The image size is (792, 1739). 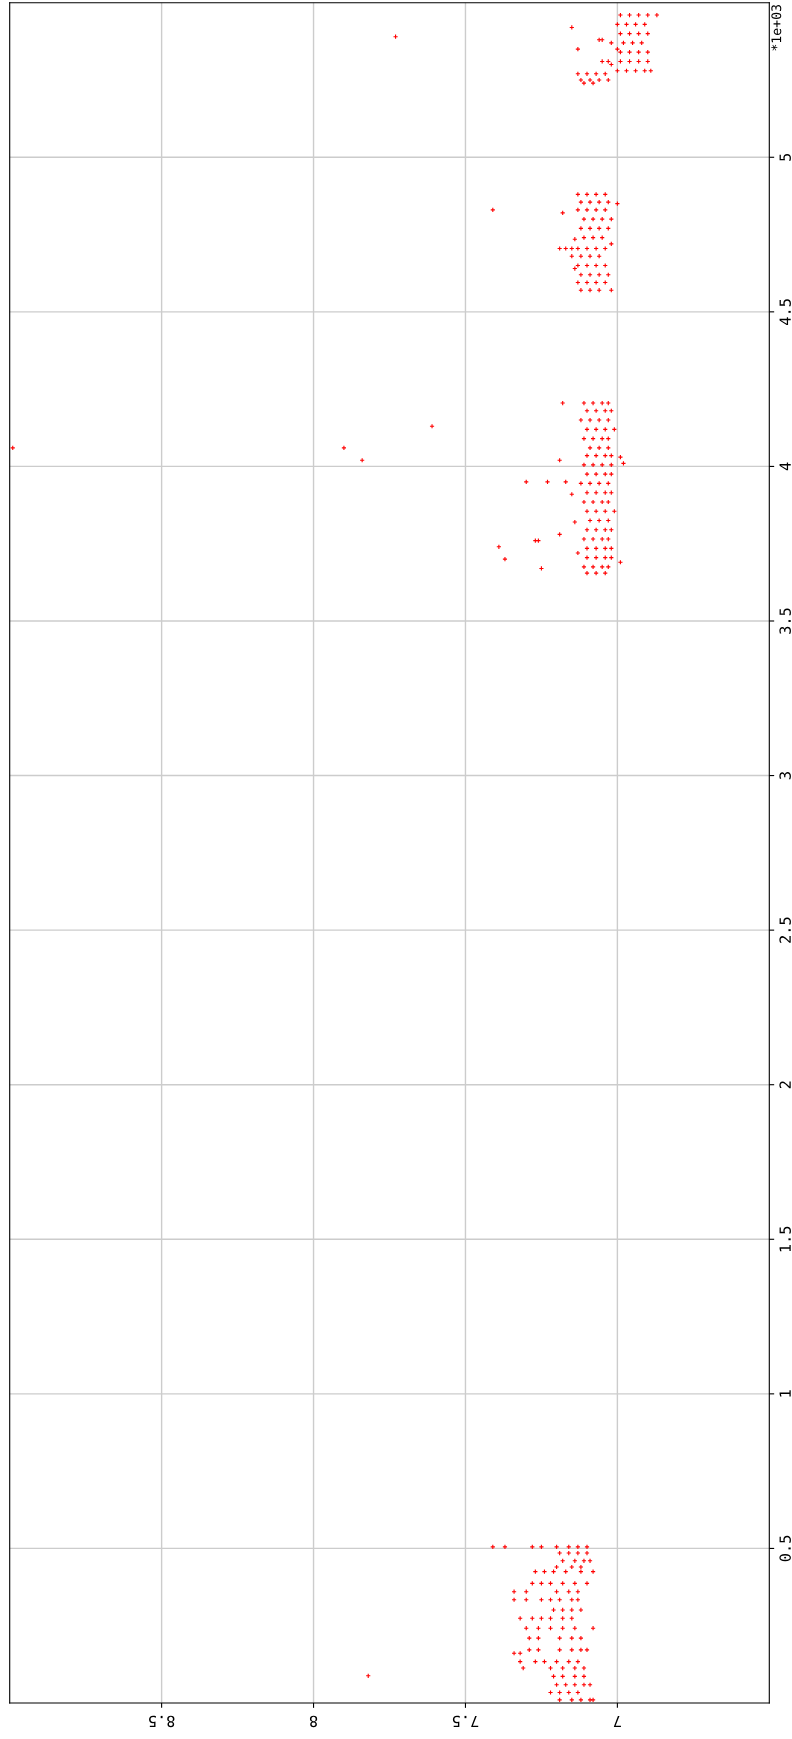 What do you see at coordinates (785, 1085) in the screenshot?
I see `y-tick-label: 2` at bounding box center [785, 1085].